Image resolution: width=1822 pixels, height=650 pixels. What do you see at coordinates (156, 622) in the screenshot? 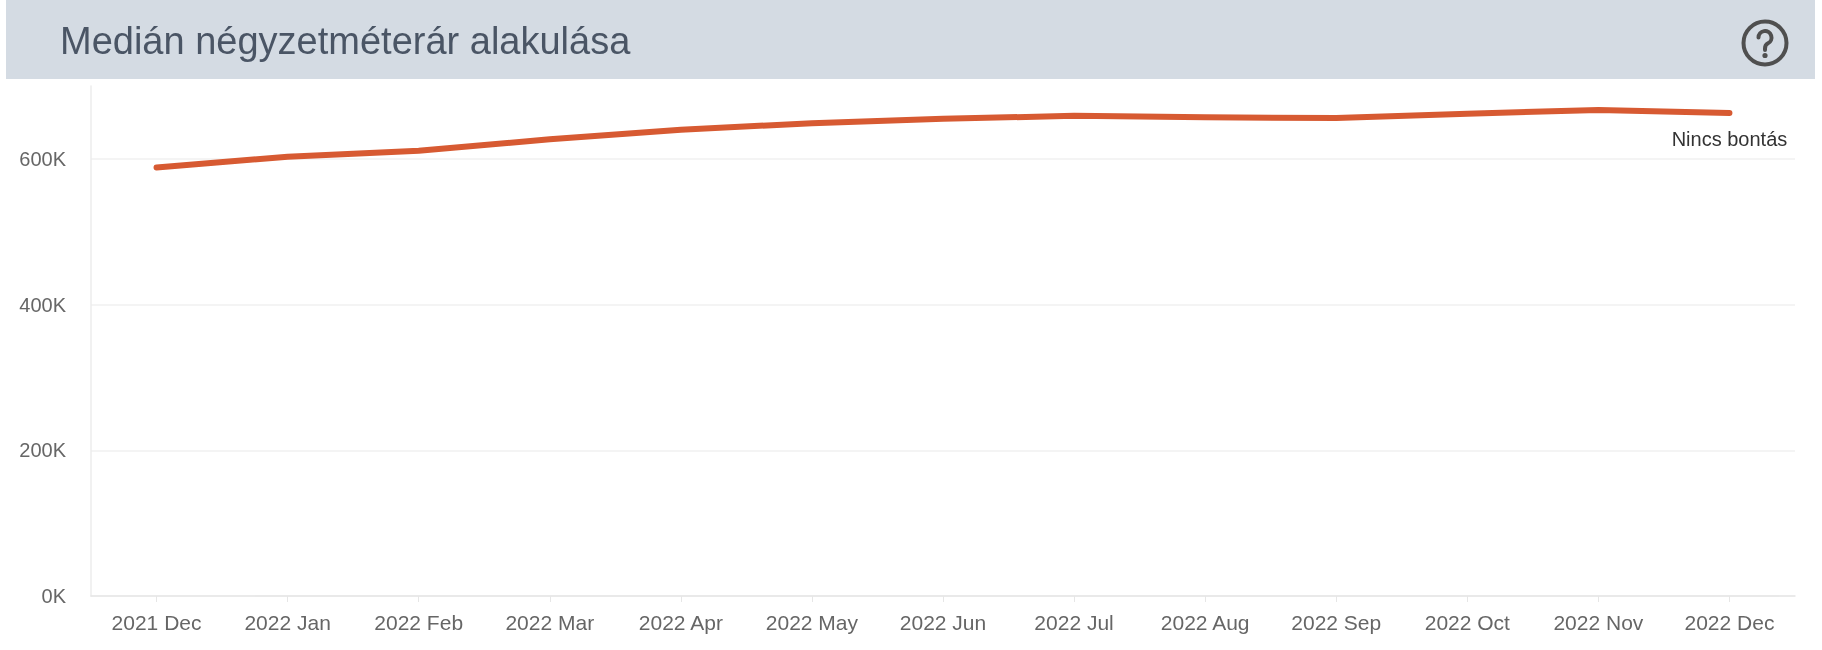
I see `x-tick-label: 2021 Dec` at bounding box center [156, 622].